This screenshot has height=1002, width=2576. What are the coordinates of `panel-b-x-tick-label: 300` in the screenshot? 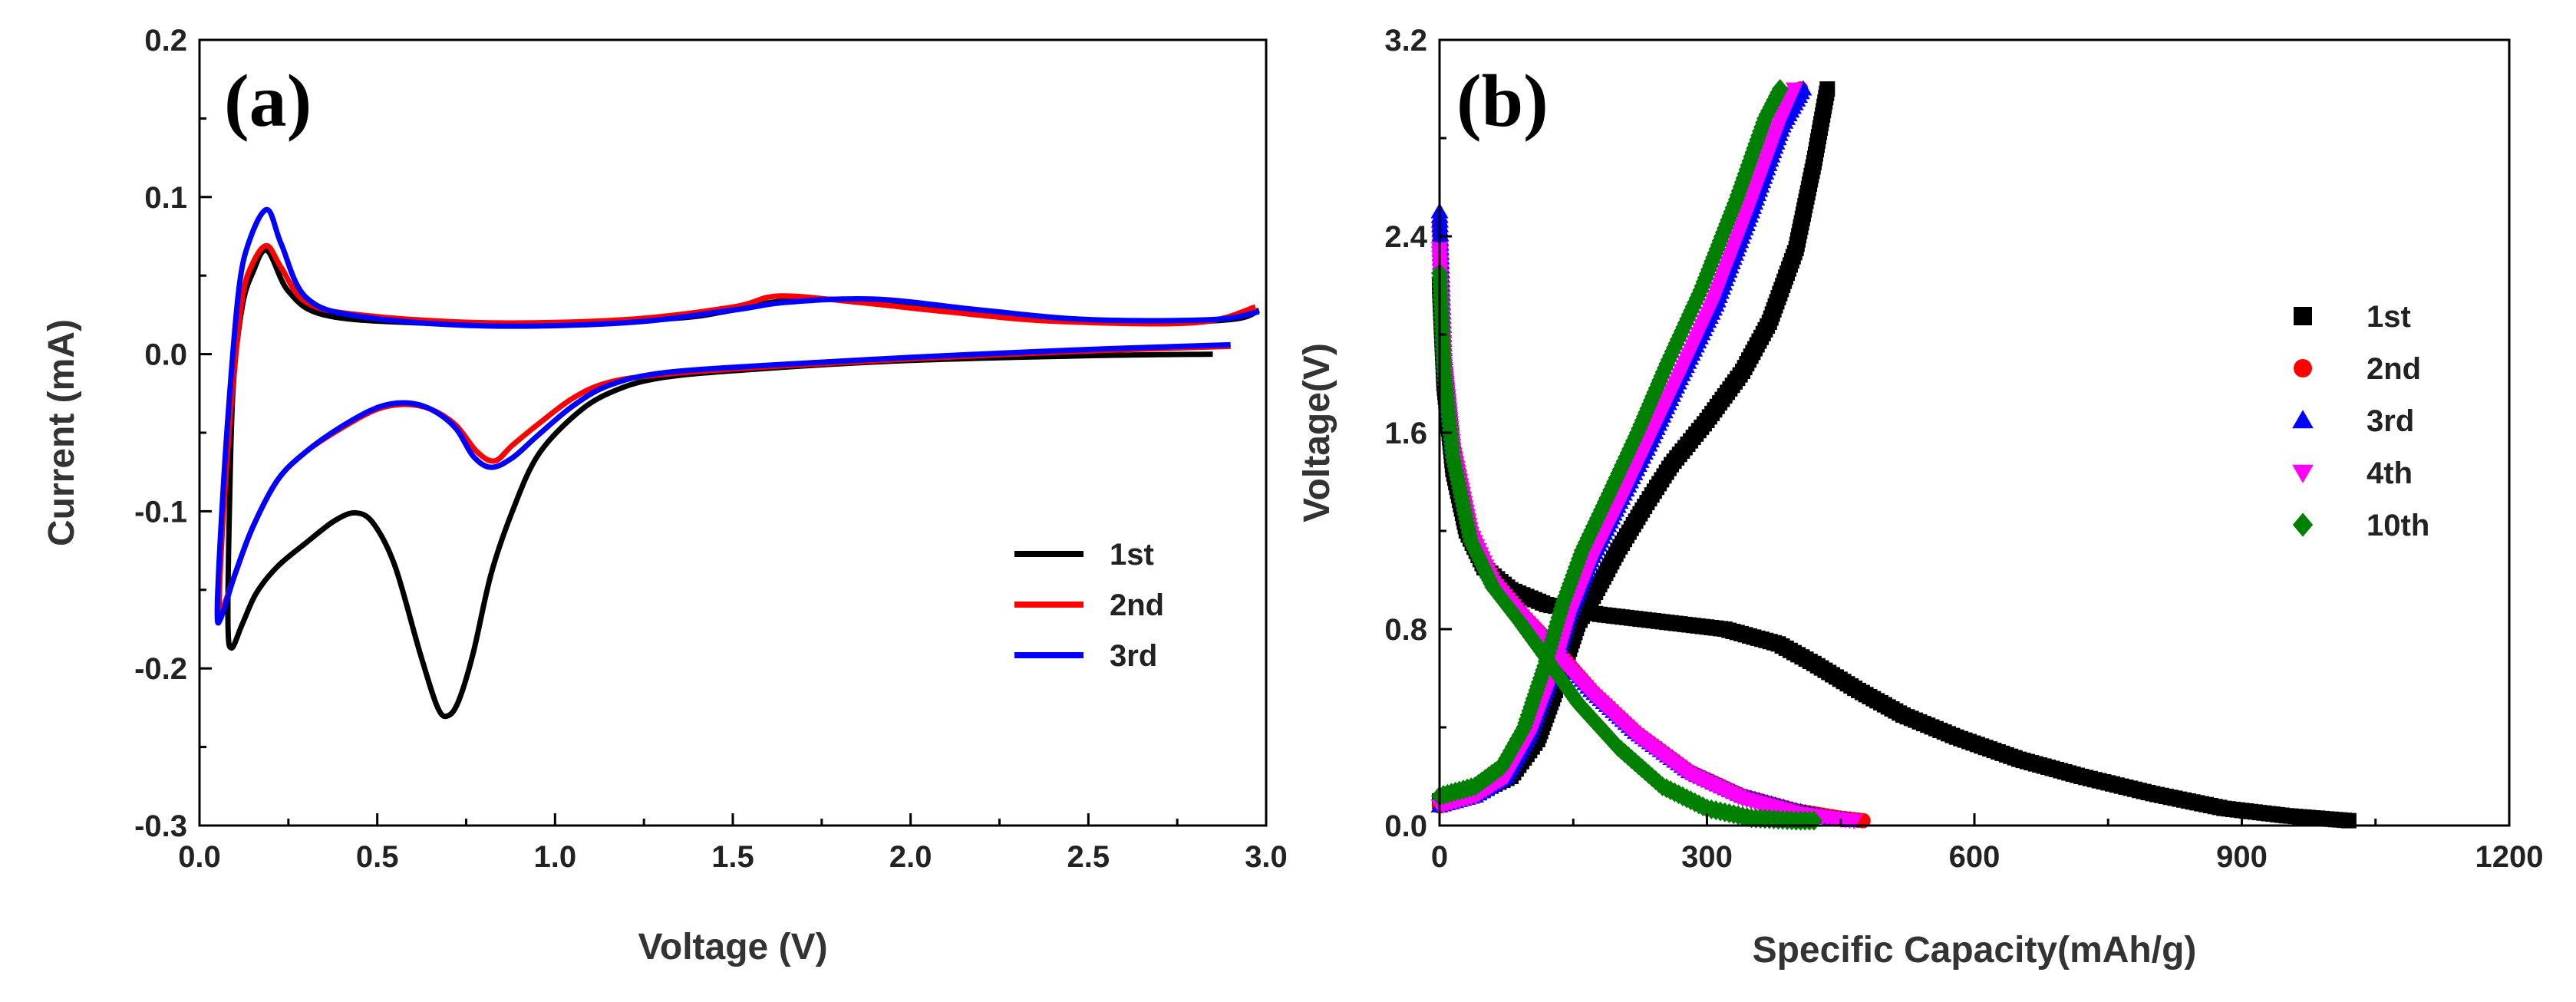 It's located at (1707, 857).